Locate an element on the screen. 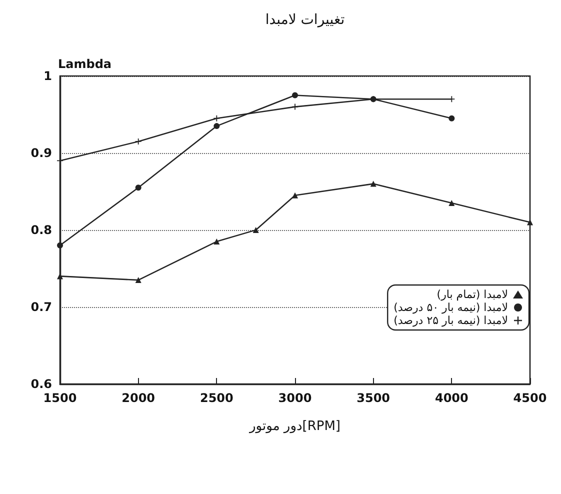 The image size is (561, 494). x-tick-label: 1500 is located at coordinates (60, 398).